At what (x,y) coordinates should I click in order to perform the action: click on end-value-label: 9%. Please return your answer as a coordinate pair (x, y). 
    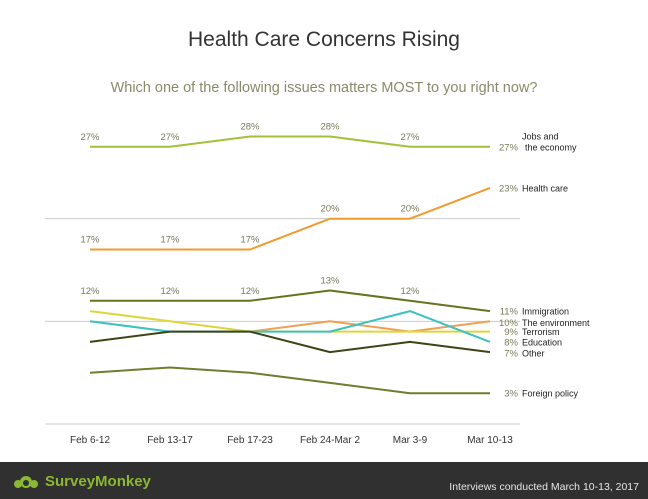
    Looking at the image, I should click on (511, 332).